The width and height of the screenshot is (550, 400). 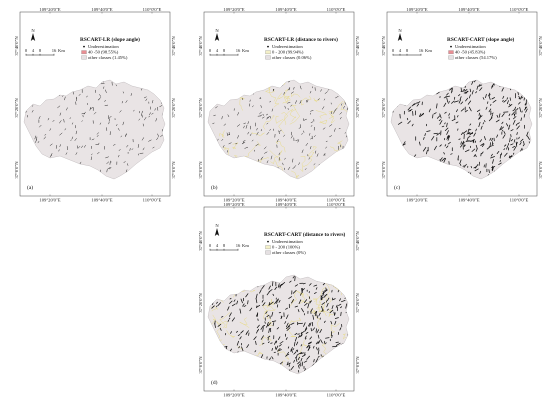 I want to click on panel-label: (d), so click(x=214, y=382).